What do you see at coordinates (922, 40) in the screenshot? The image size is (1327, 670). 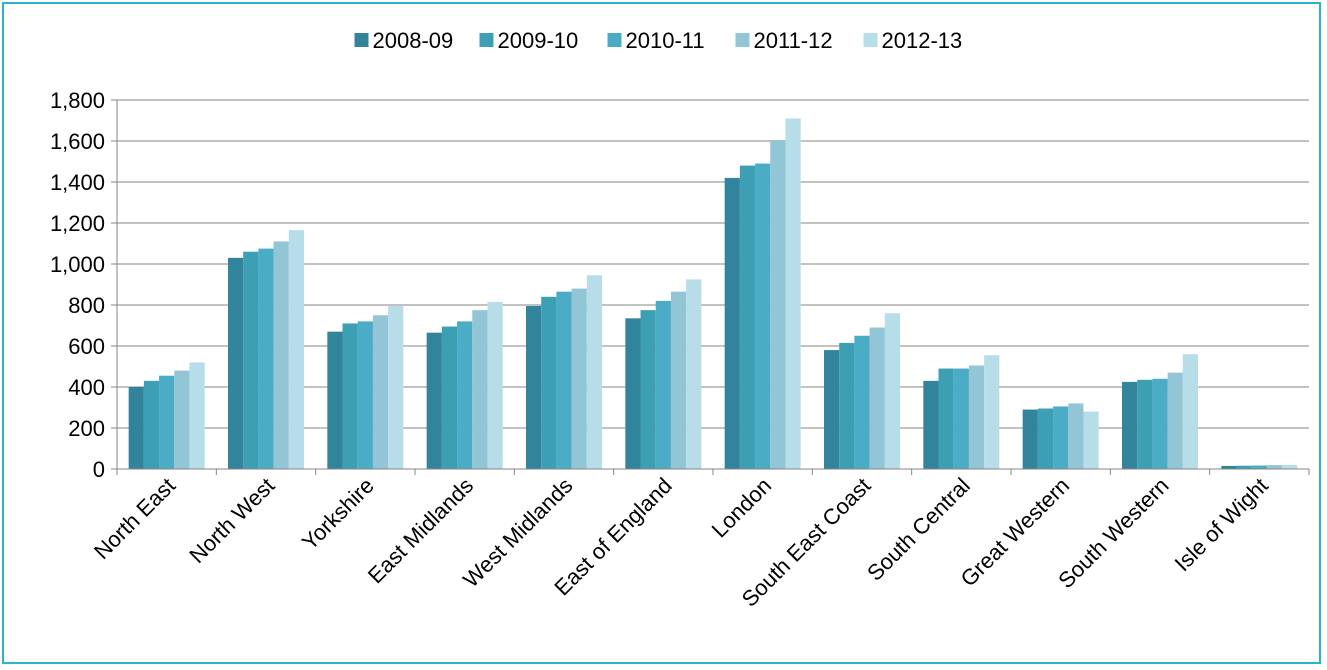 I see `legend-label: 2012-13` at bounding box center [922, 40].